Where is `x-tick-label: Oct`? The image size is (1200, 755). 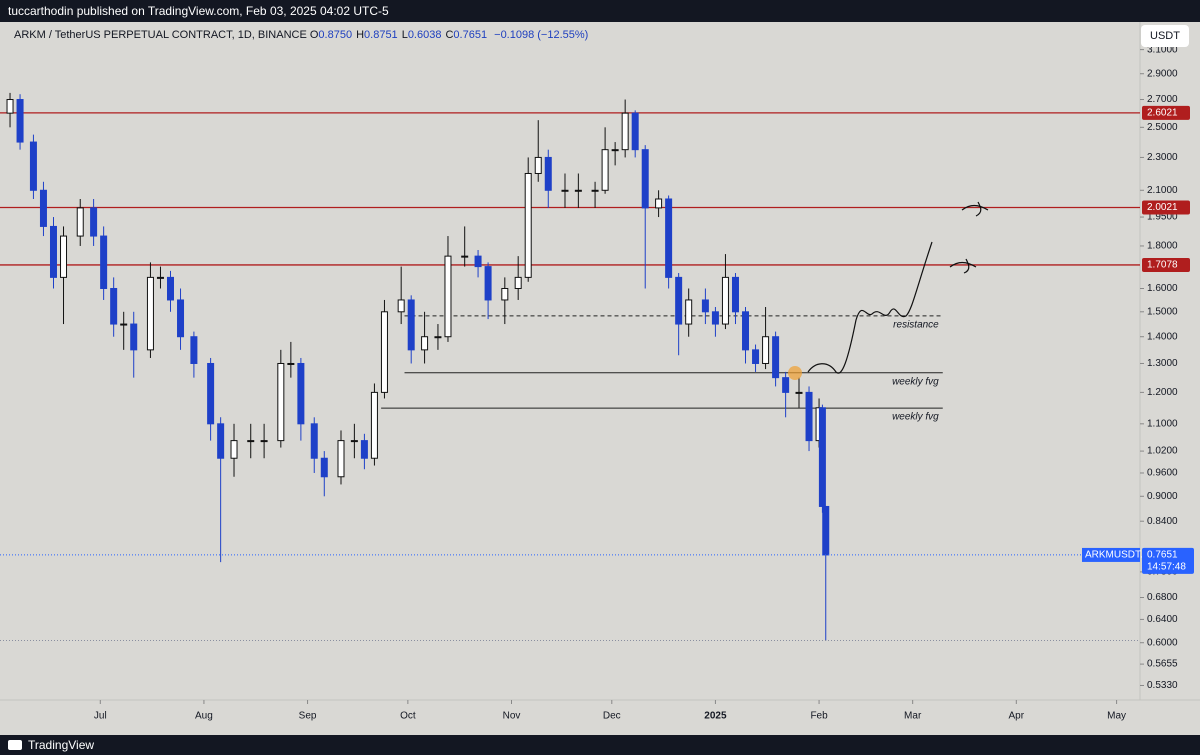 x-tick-label: Oct is located at coordinates (408, 716).